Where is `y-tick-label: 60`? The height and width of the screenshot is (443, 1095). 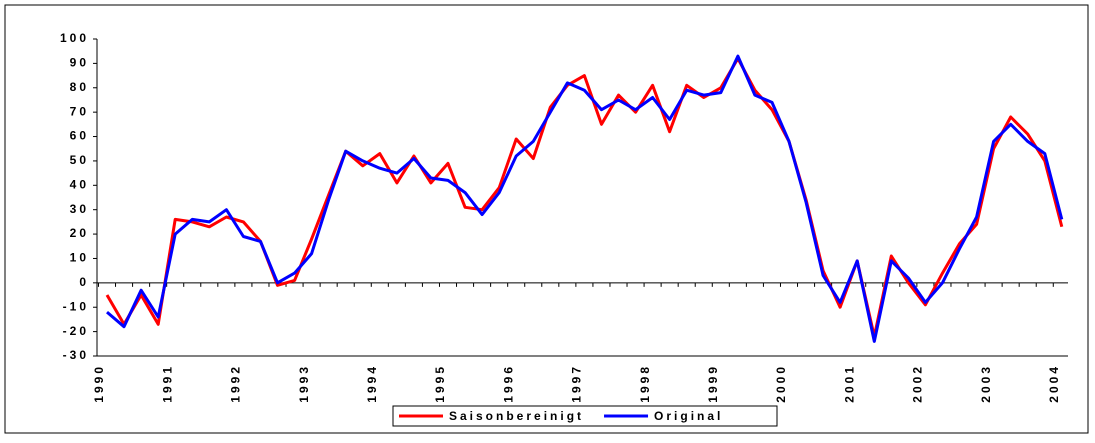
y-tick-label: 60 is located at coordinates (79, 136).